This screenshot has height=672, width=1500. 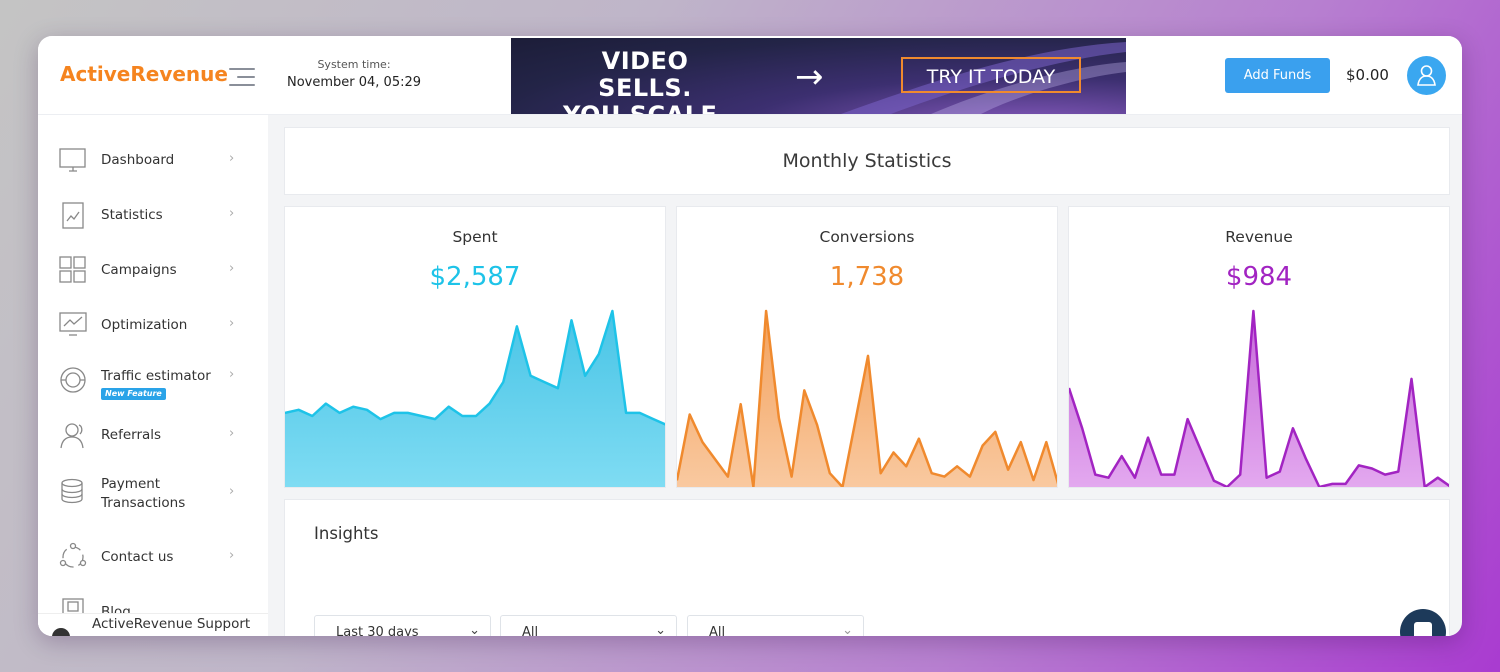 I want to click on user-icon, so click(x=1426, y=75).